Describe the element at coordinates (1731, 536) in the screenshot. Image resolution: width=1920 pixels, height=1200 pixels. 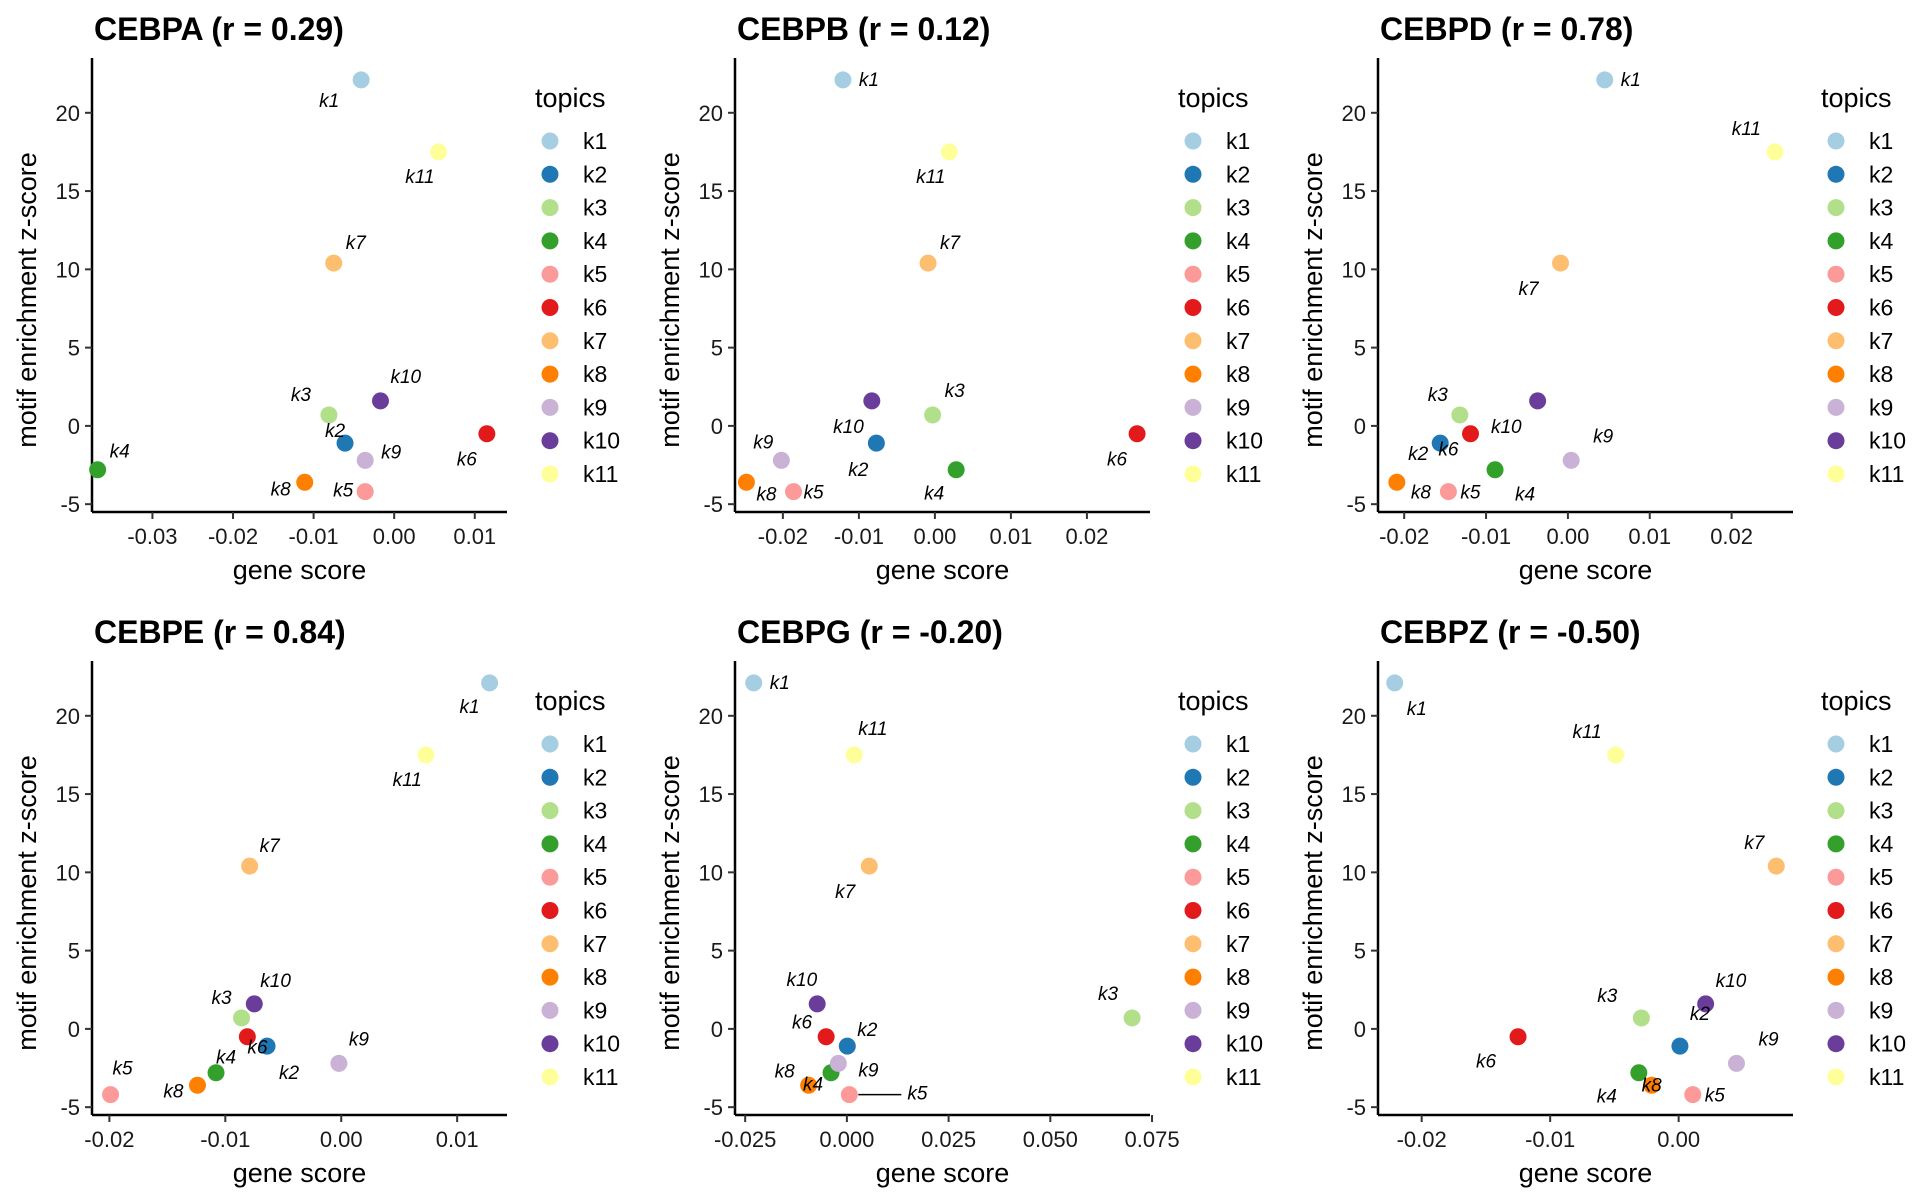
I see `x-tick-label: 0.02` at that location.